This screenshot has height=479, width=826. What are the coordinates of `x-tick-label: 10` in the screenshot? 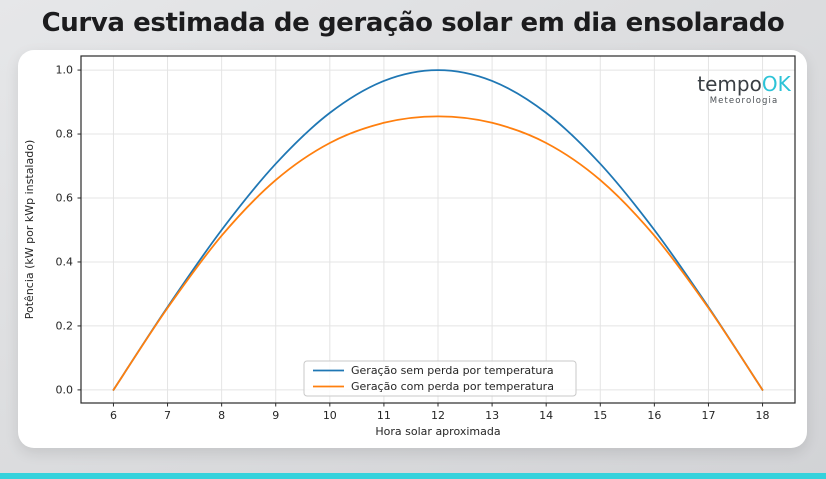 It's located at (330, 415).